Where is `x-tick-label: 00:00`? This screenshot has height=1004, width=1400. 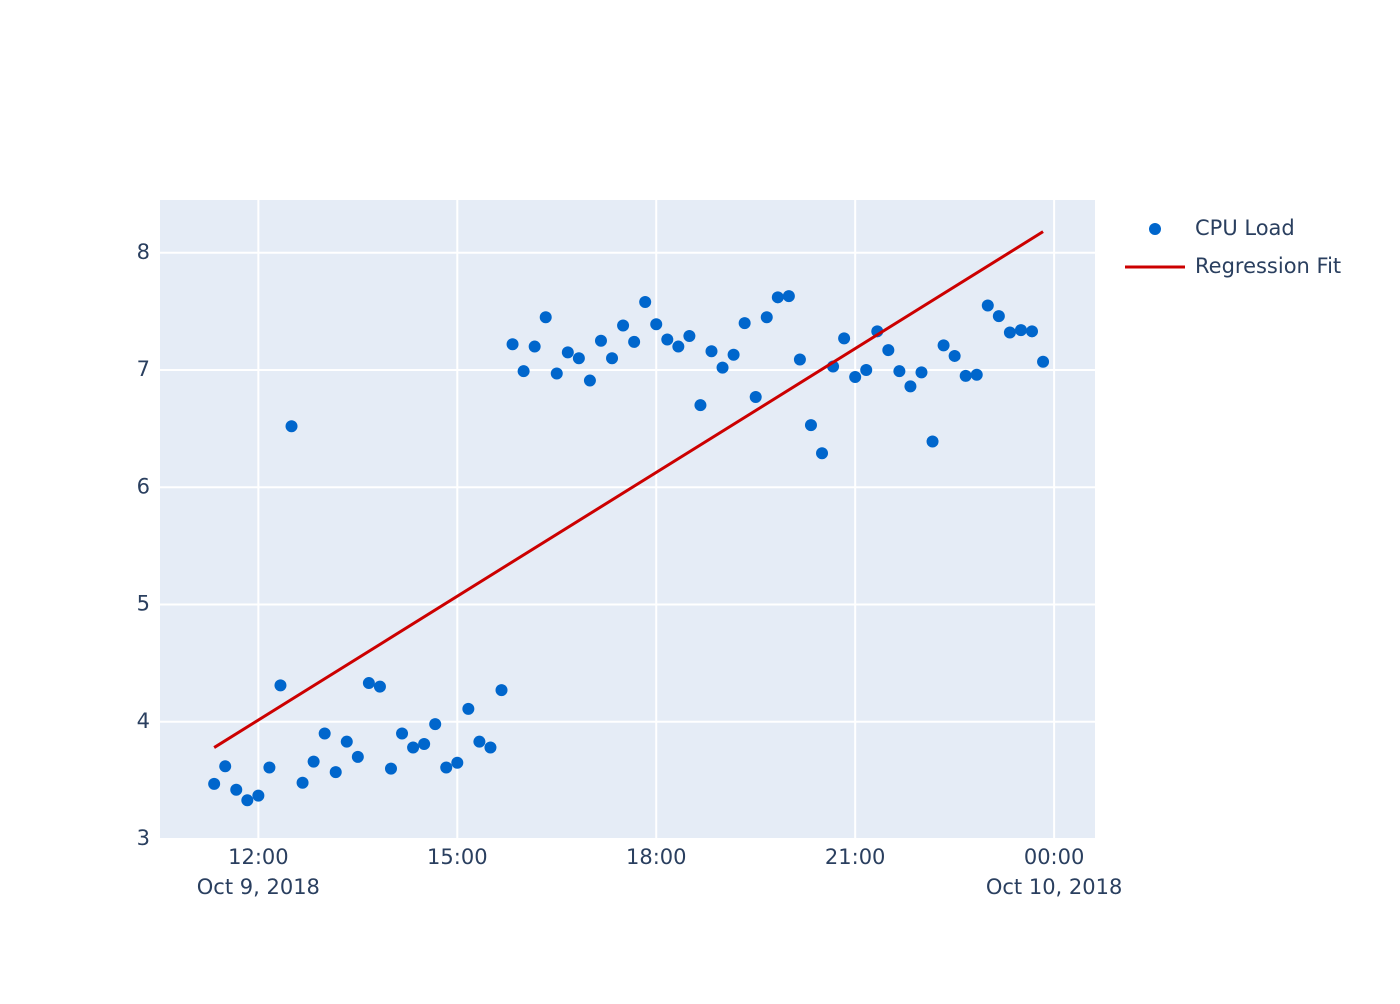 x-tick-label: 00:00 is located at coordinates (1054, 857).